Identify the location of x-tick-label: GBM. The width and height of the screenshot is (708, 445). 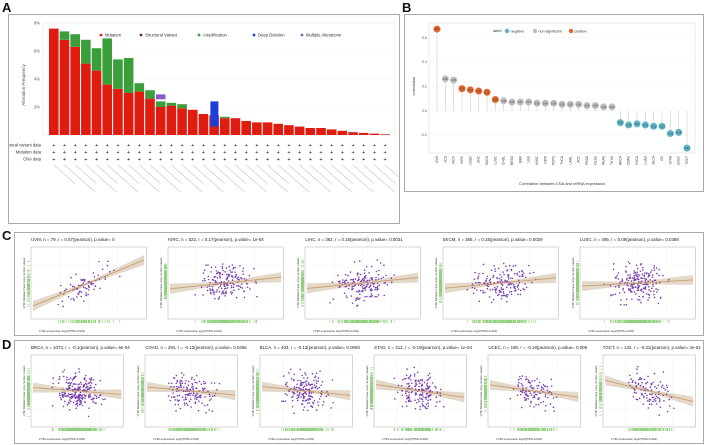
(520, 160).